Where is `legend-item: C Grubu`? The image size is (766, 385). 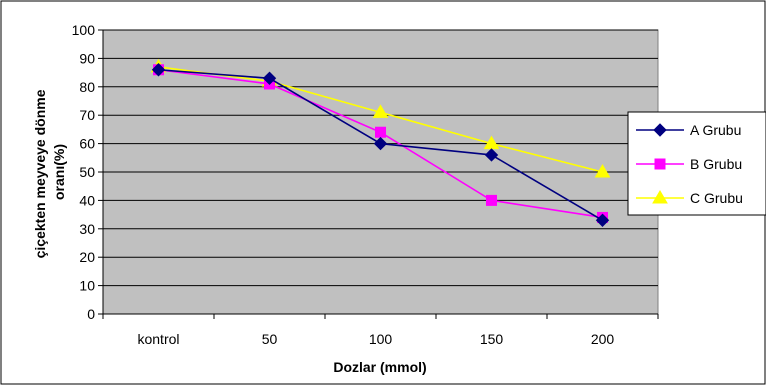 legend-item: C Grubu is located at coordinates (689, 198).